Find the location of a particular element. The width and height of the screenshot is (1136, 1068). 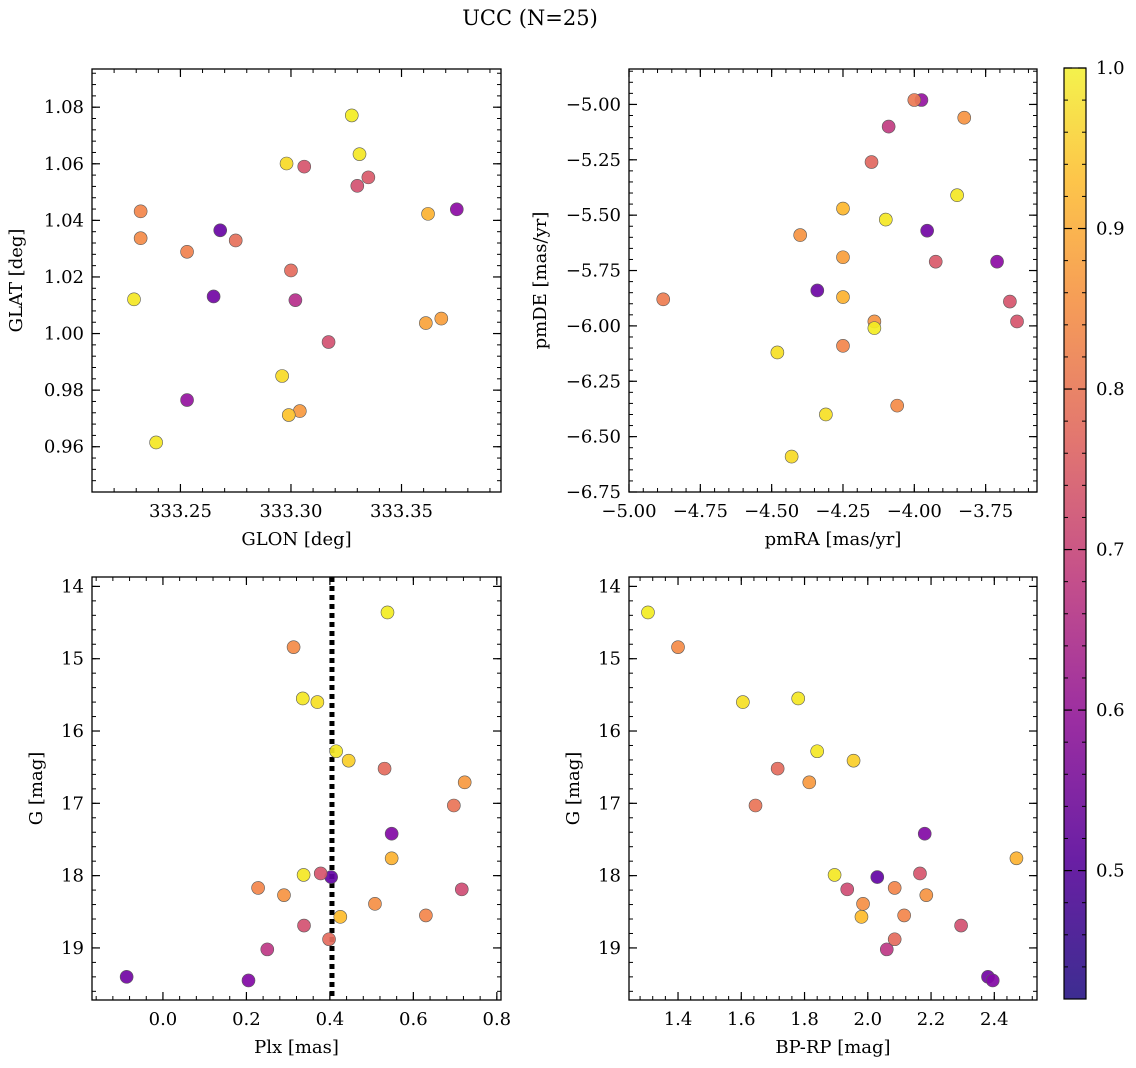

x-tick-label: −4.00 is located at coordinates (914, 511).